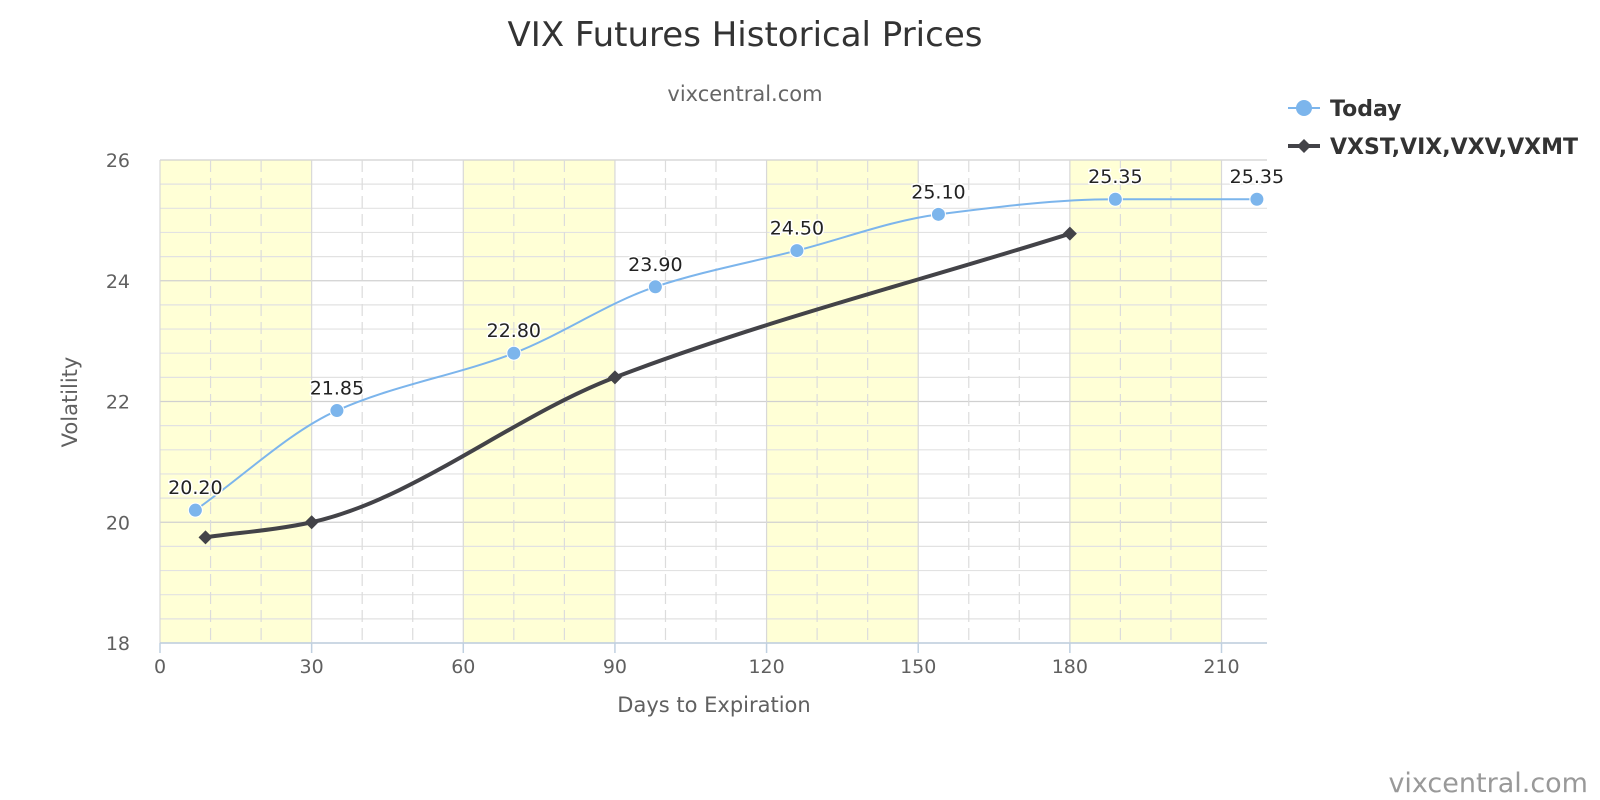 This screenshot has height=800, width=1600. What do you see at coordinates (118, 161) in the screenshot?
I see `y-tick-label: 26` at bounding box center [118, 161].